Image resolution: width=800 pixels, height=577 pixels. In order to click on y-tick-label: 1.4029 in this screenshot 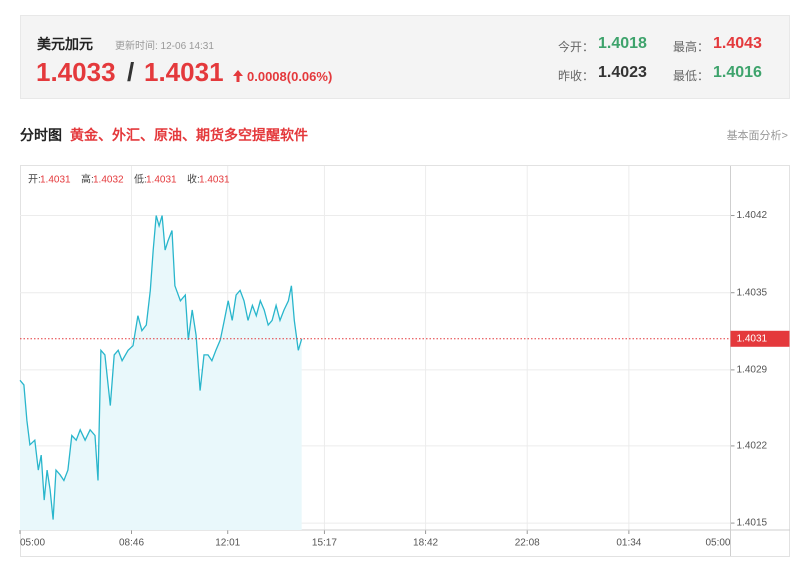, I will do `click(752, 370)`.